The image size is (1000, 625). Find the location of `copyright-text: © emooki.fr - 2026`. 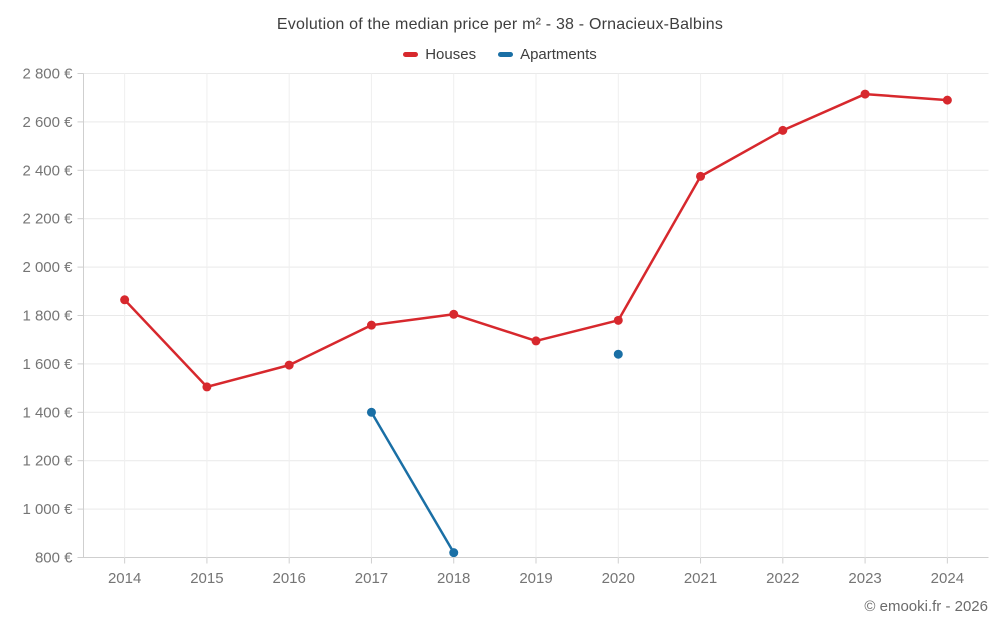

copyright-text: © emooki.fr - 2026 is located at coordinates (926, 606).